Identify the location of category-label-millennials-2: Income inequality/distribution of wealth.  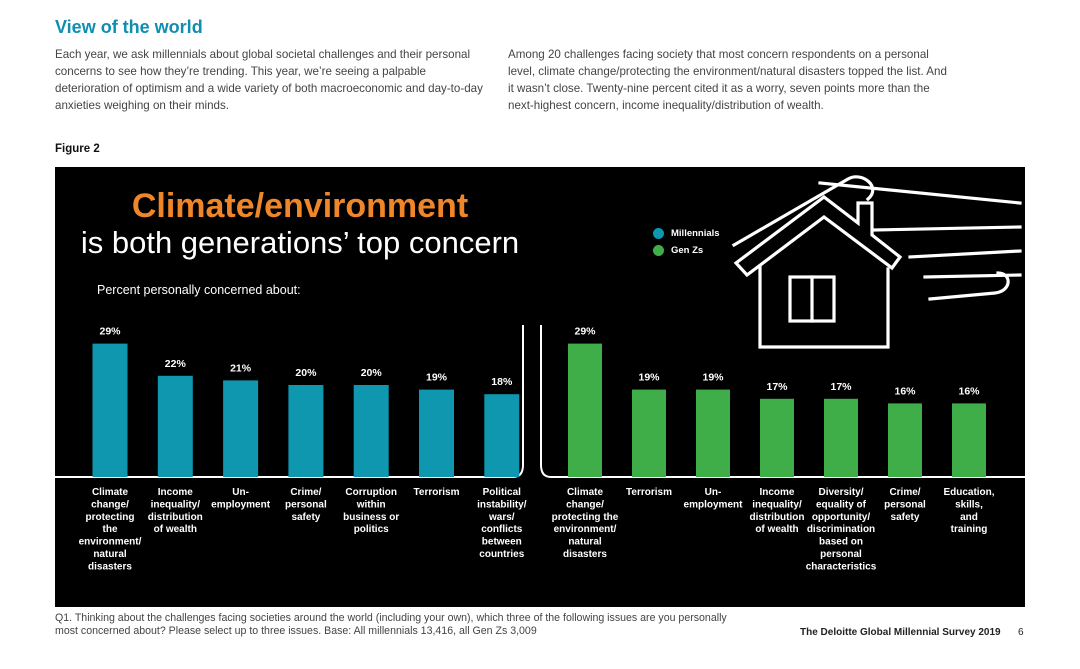
(175, 511).